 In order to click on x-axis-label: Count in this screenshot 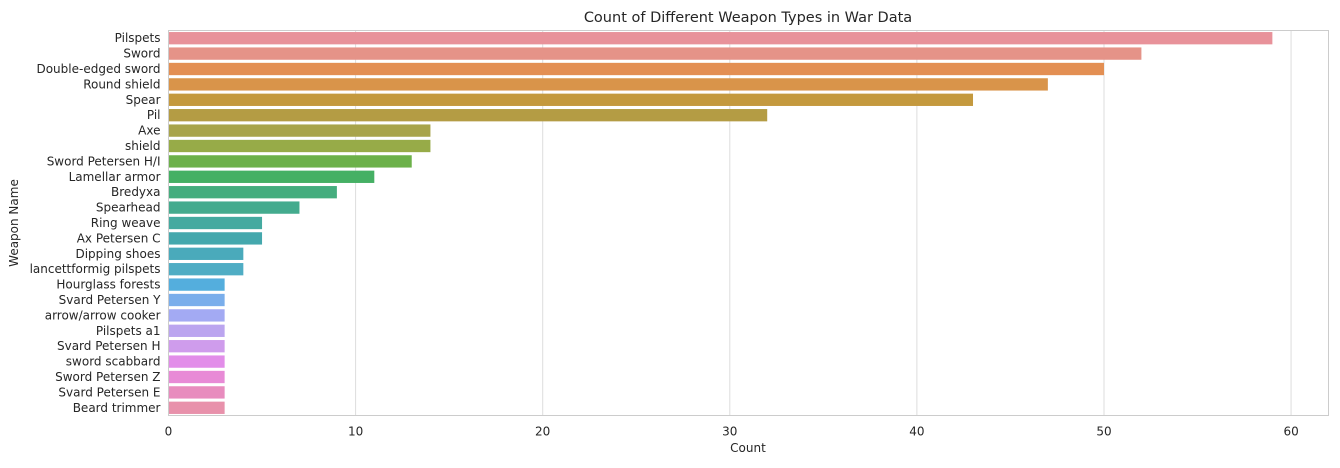, I will do `click(748, 448)`.